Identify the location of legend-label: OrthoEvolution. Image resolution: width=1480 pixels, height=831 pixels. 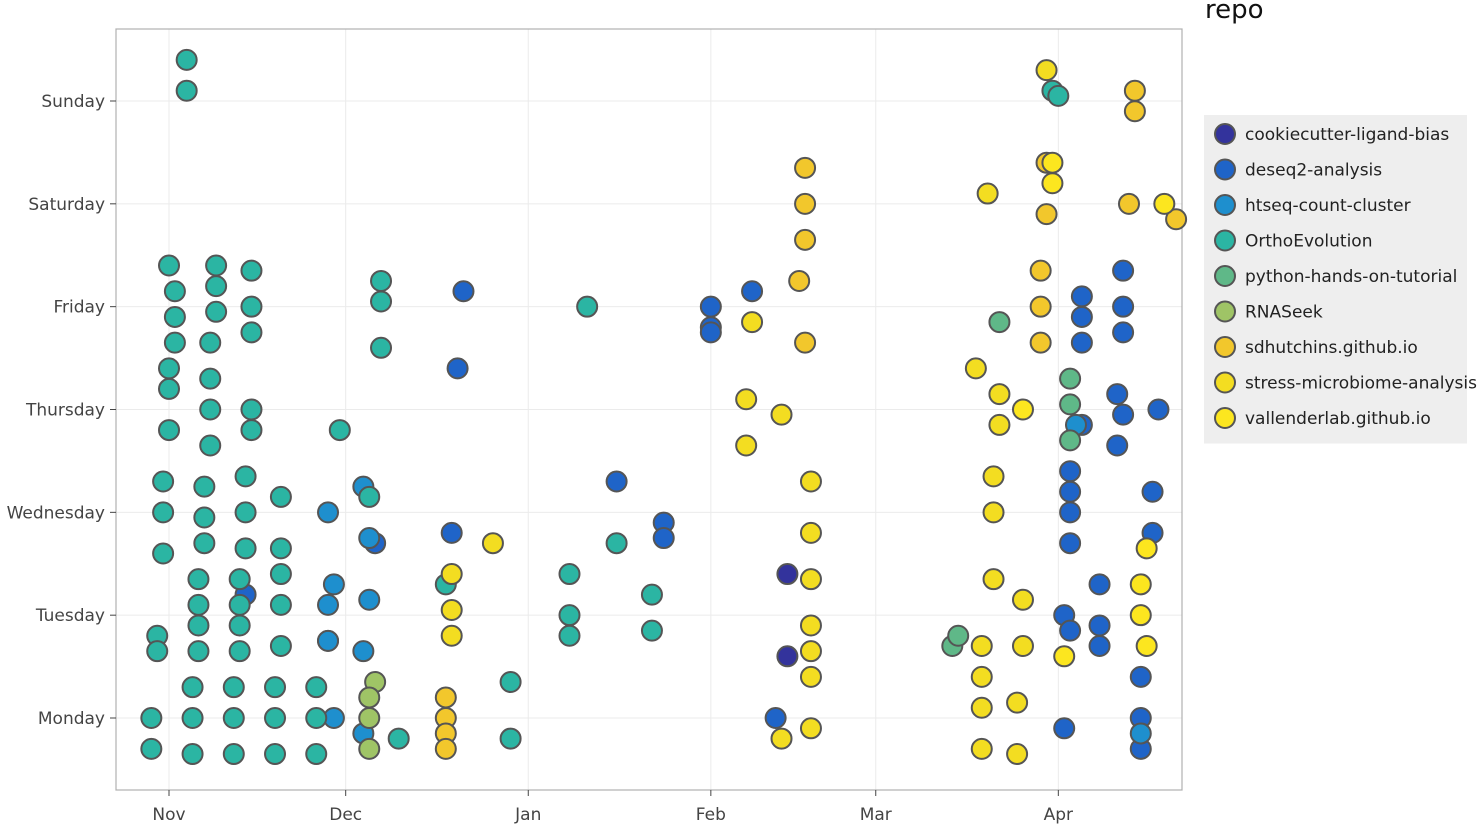
(1308, 242).